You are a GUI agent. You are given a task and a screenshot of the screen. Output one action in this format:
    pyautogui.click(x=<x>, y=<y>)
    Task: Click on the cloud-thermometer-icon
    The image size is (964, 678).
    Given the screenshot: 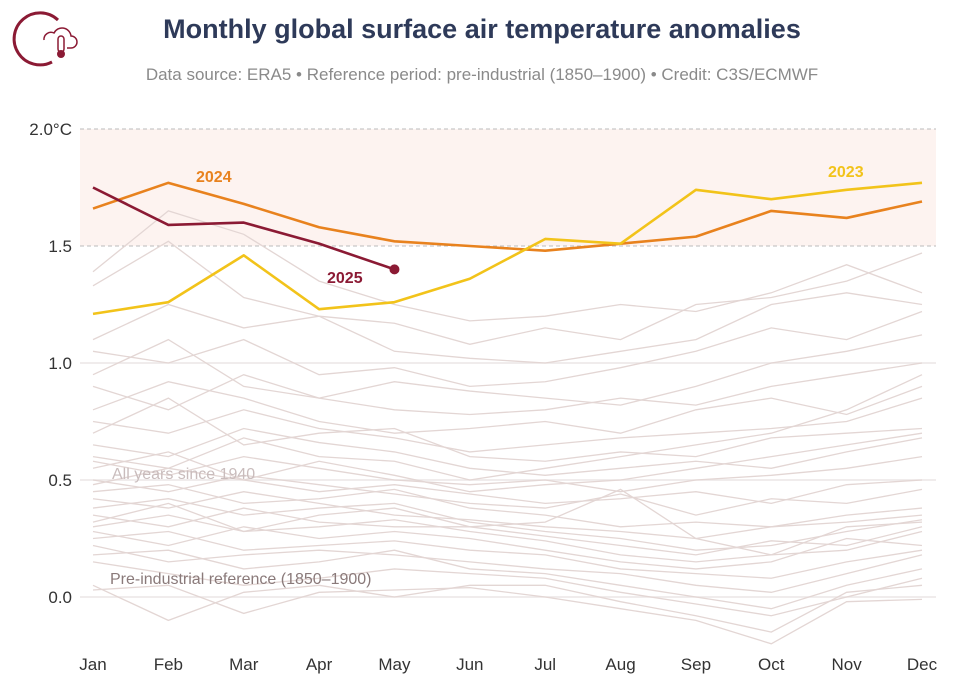 What is the action you would take?
    pyautogui.click(x=60, y=38)
    